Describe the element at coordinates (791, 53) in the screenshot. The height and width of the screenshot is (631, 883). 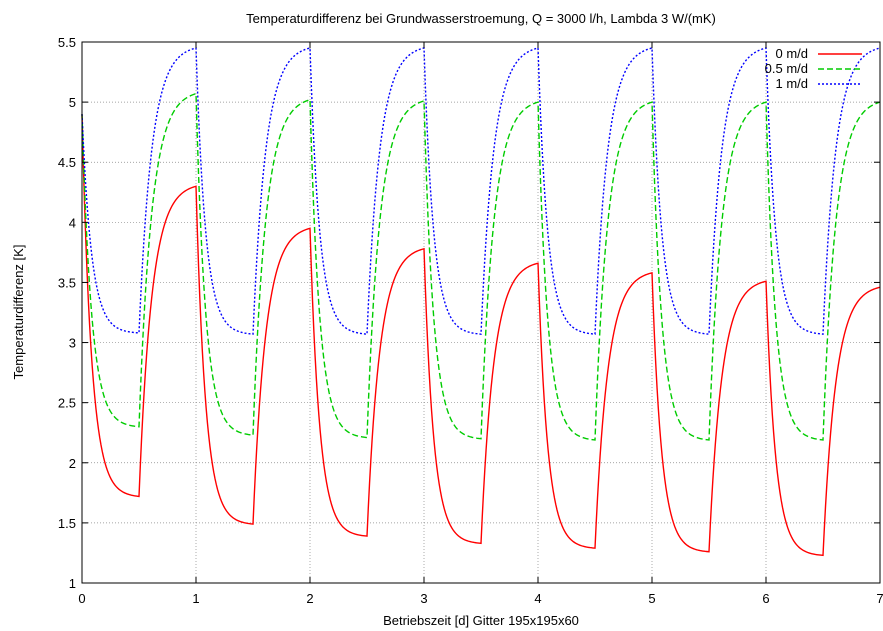
I see `legend-label: 0 m/d` at that location.